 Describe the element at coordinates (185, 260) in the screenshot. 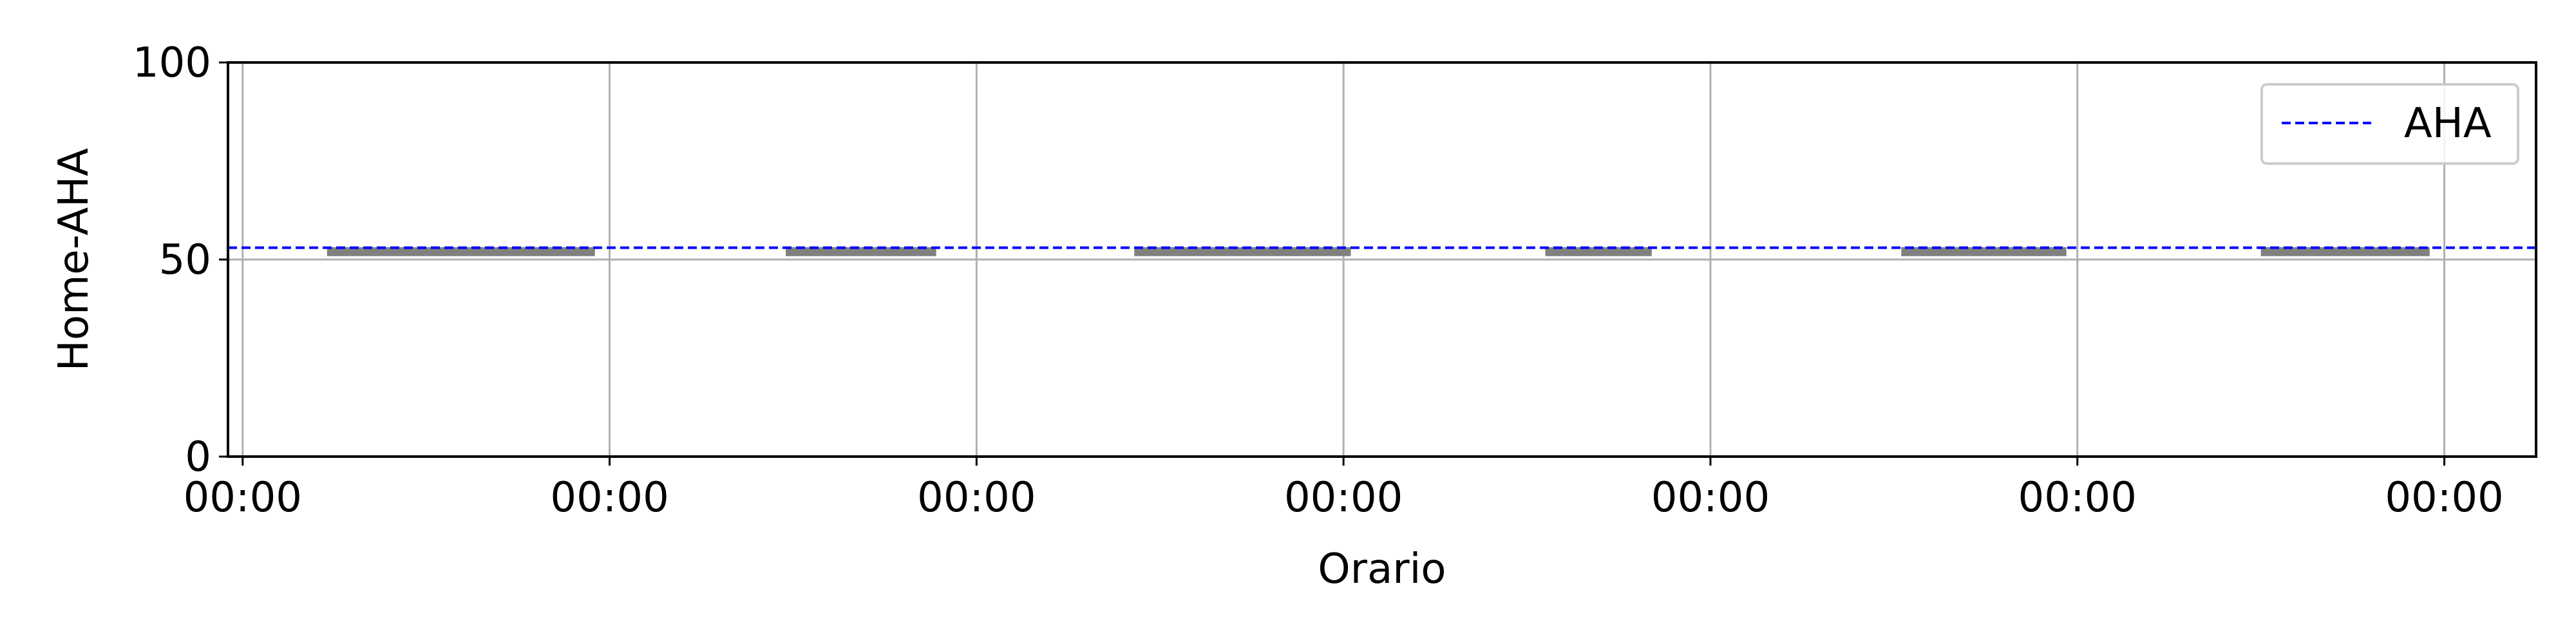

I see `y-tick-label: 50` at that location.